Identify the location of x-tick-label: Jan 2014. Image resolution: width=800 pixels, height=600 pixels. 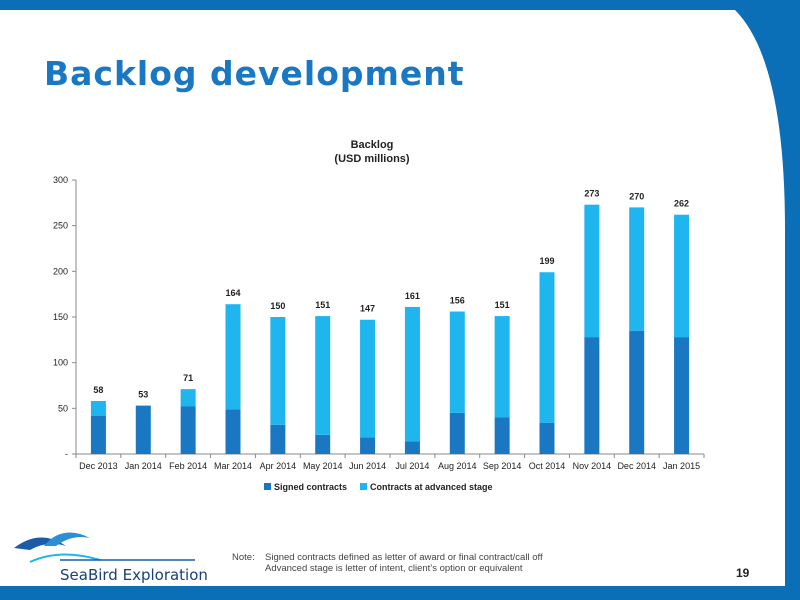
(143, 466).